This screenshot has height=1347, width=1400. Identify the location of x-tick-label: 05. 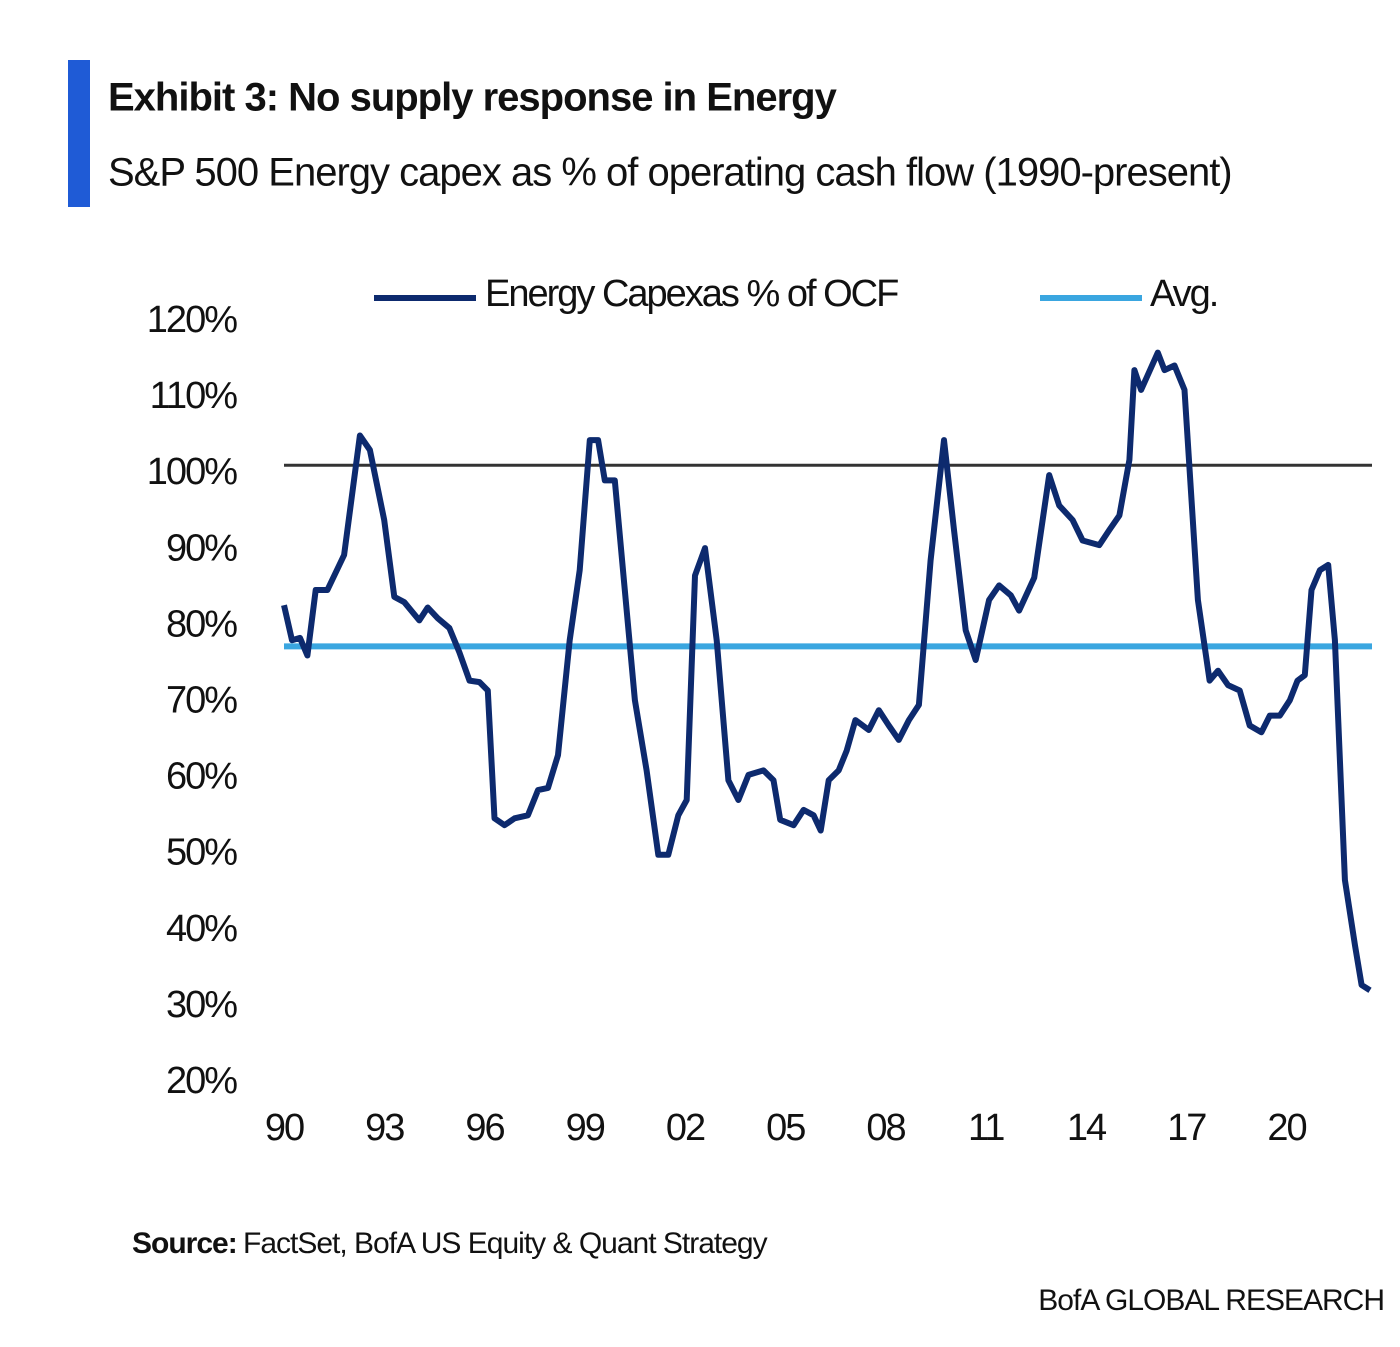
(785, 1128).